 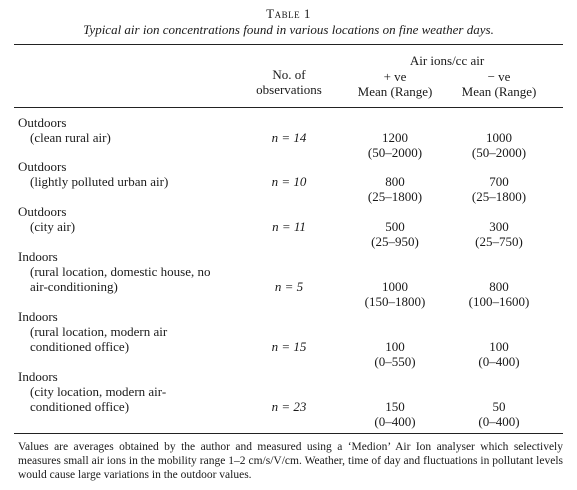 I want to click on row-condition: (city location, modern air-, so click(x=98, y=391).